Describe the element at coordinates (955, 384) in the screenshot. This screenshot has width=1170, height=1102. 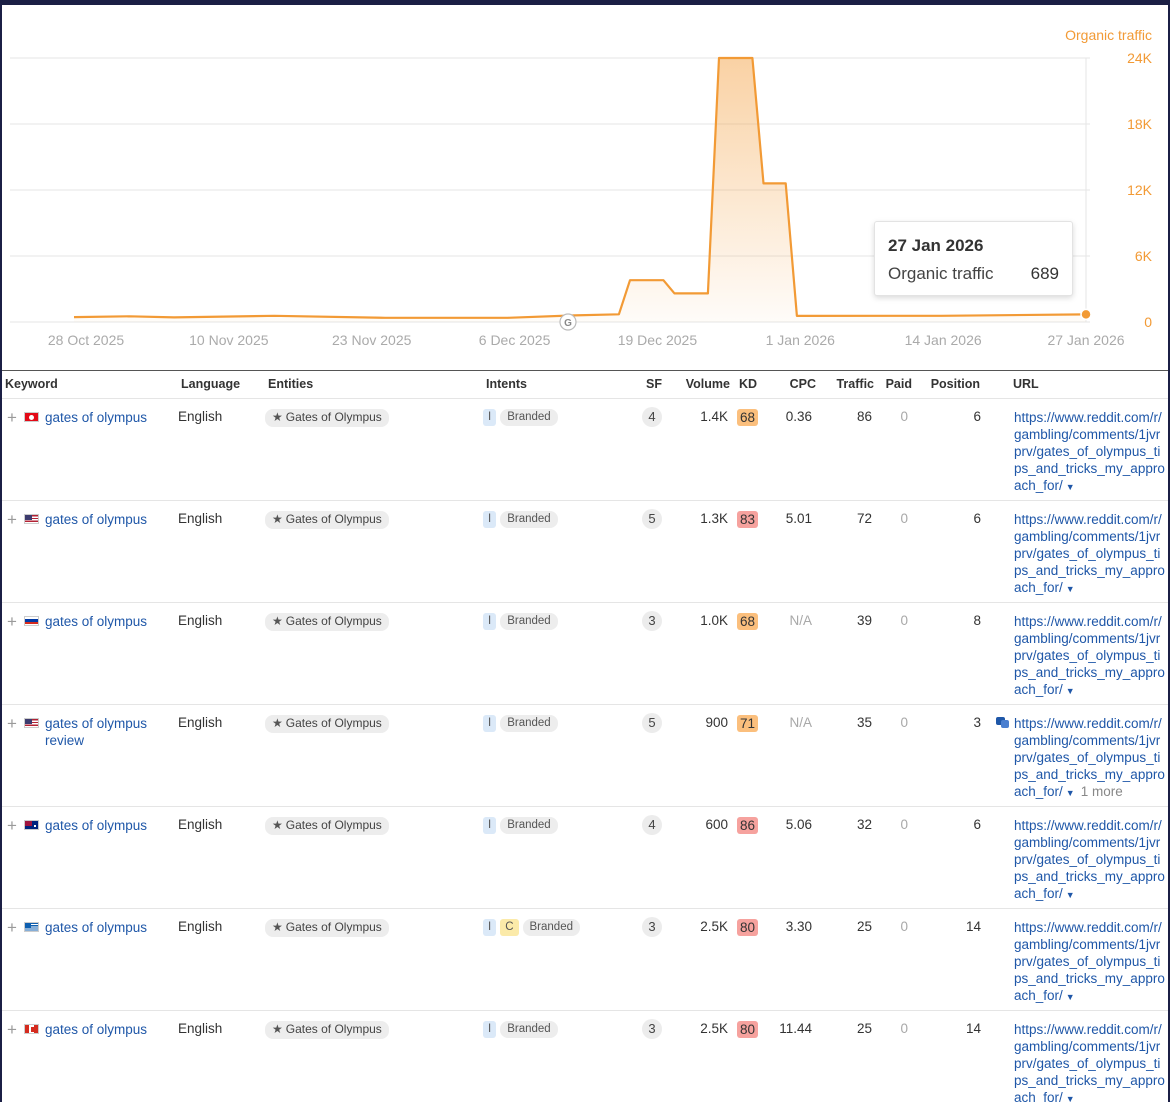
I see `header-position: Position` at that location.